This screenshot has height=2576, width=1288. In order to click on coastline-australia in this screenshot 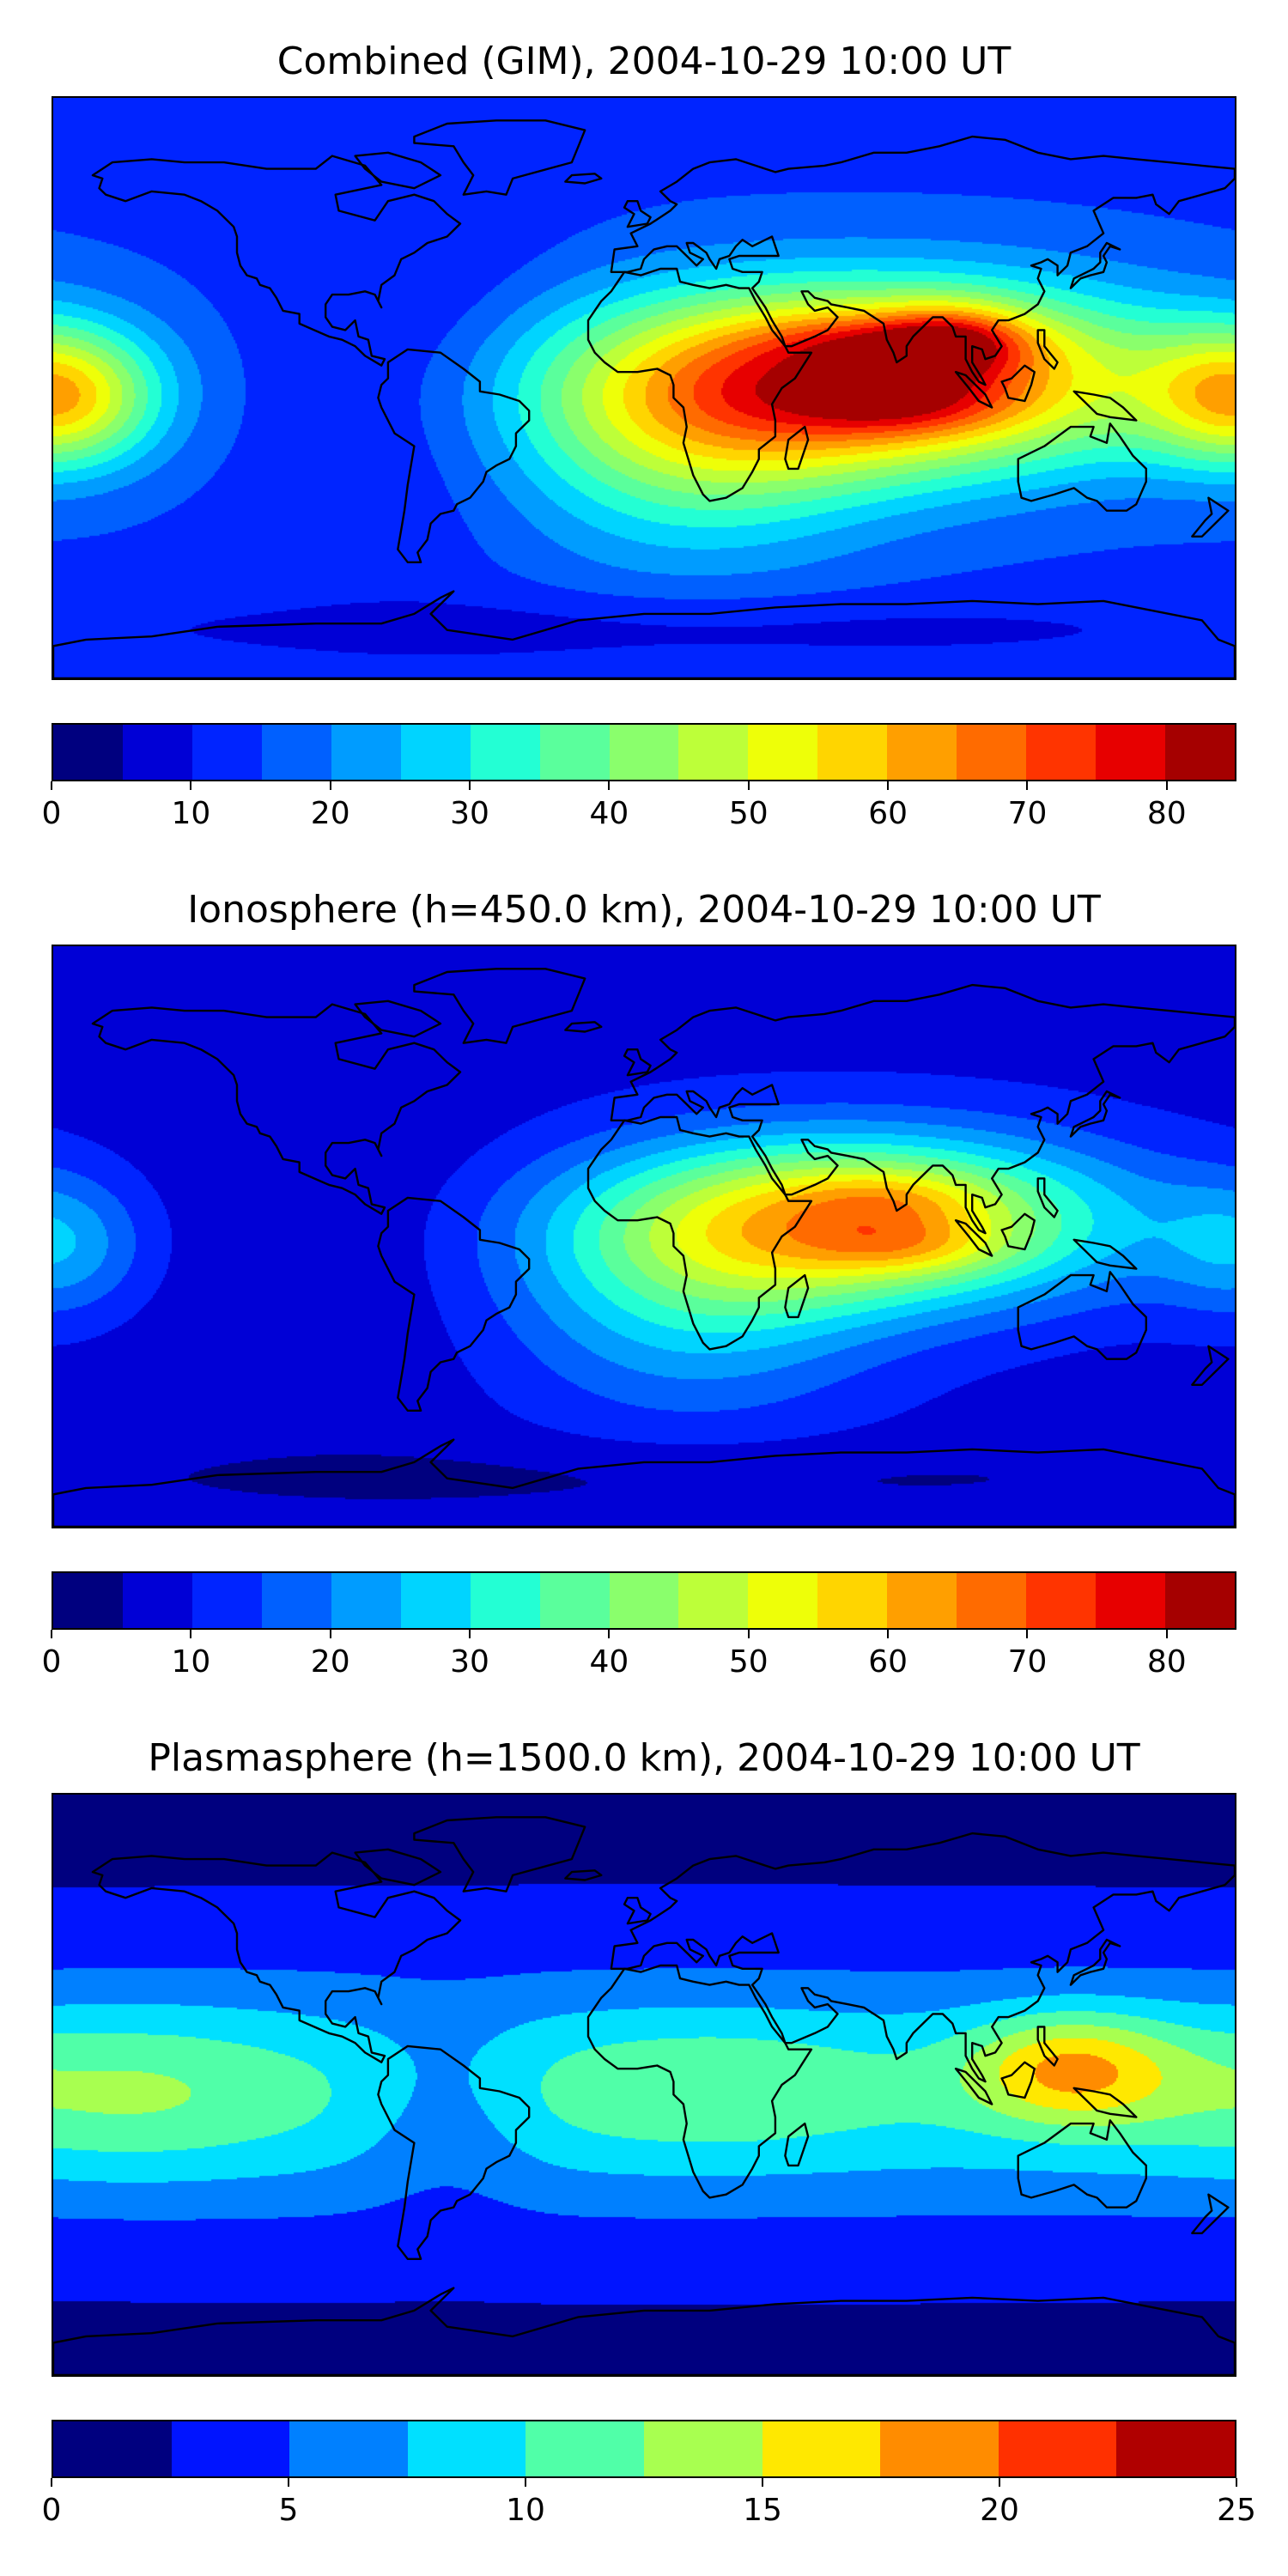, I will do `click(1082, 2163)`.